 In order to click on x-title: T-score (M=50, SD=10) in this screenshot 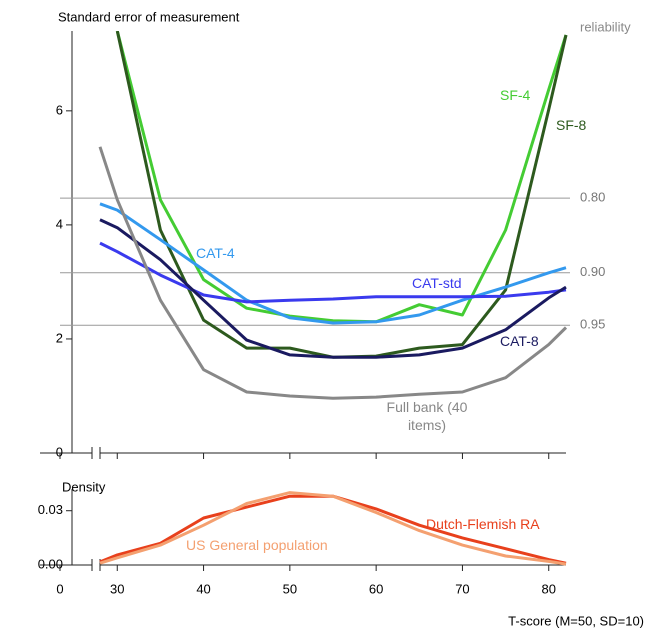, I will do `click(576, 620)`.